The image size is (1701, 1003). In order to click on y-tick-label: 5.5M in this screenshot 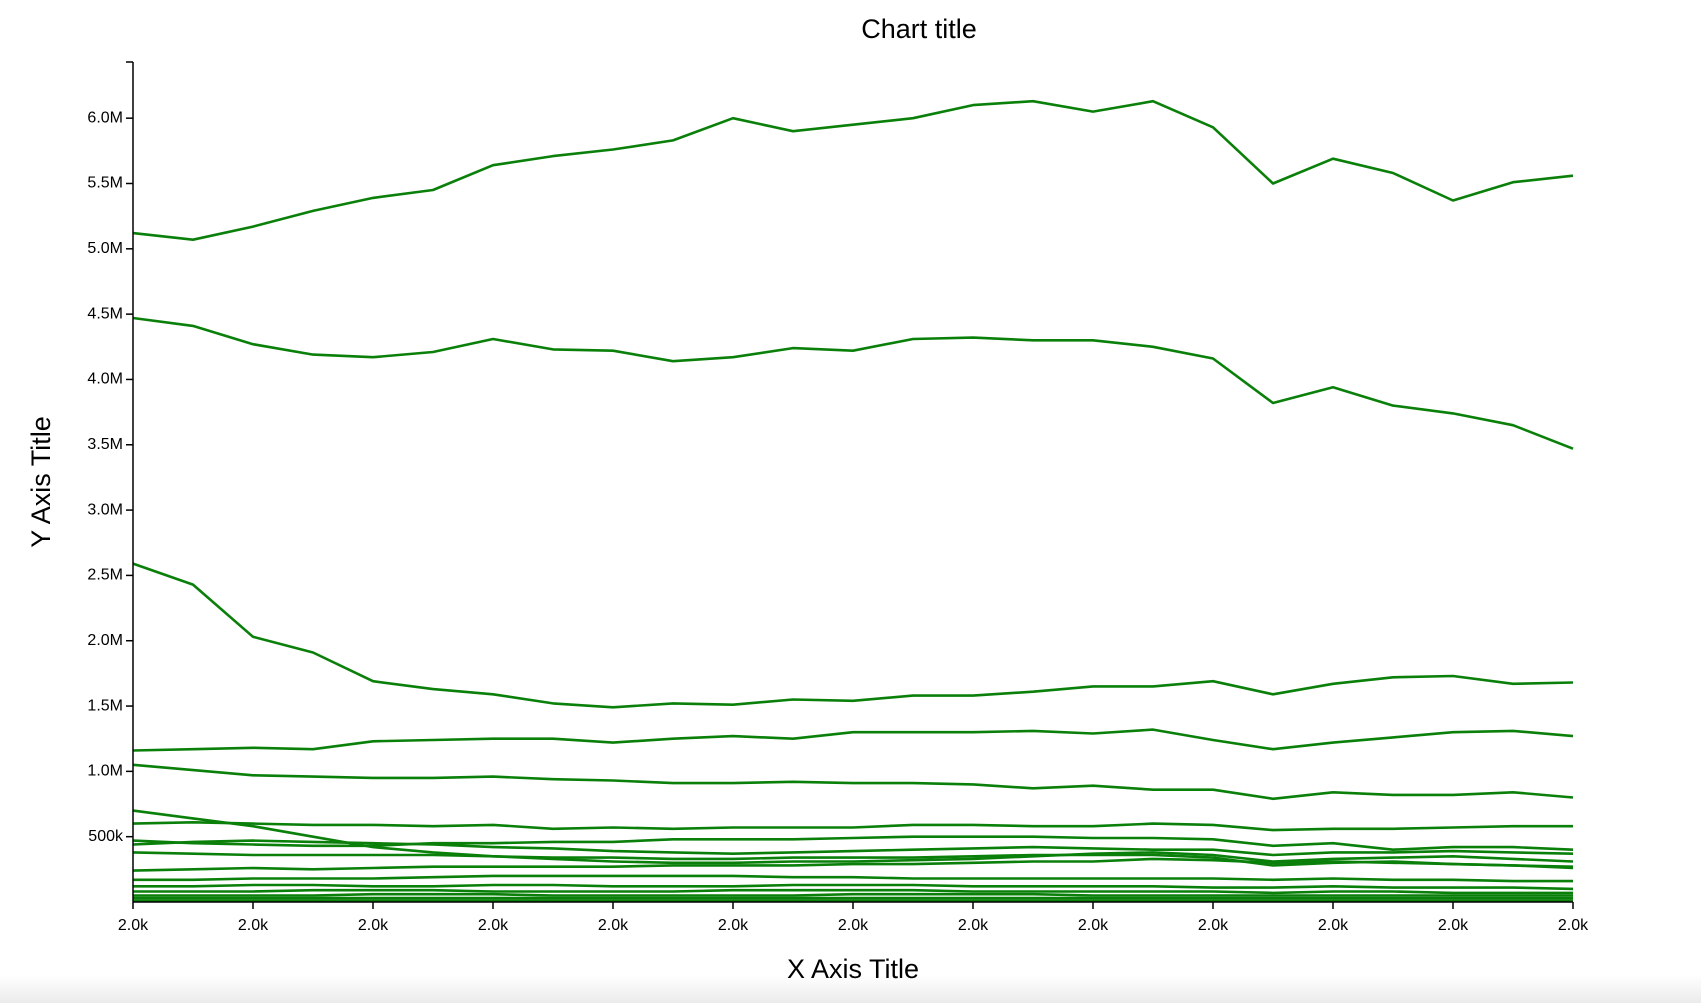, I will do `click(105, 183)`.